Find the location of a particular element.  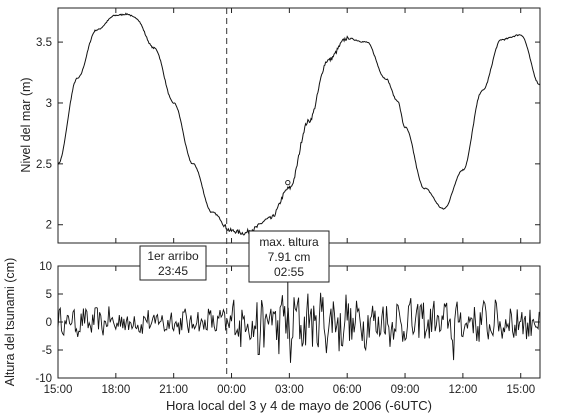

x-tick-label: 00:00 is located at coordinates (231, 390).